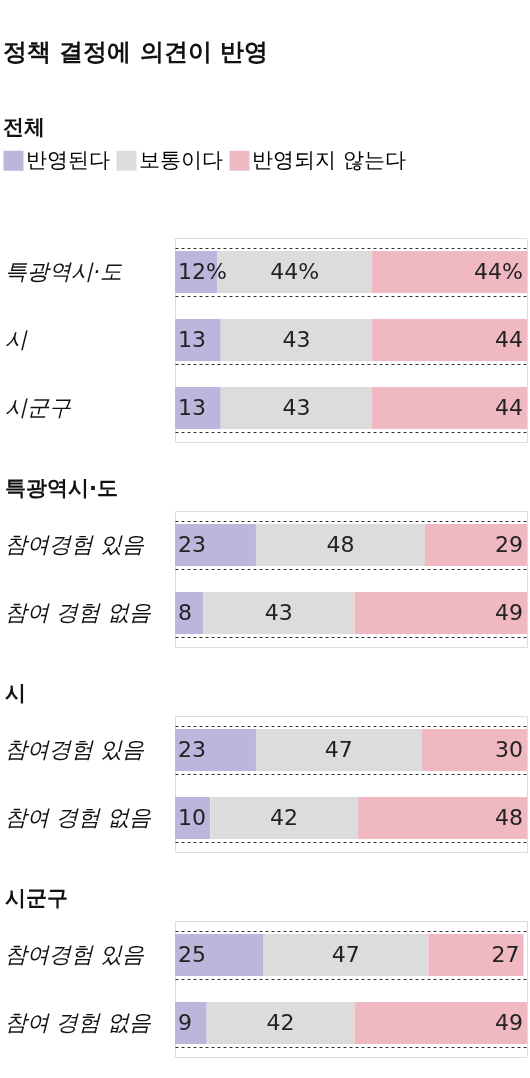 The width and height of the screenshot is (530, 1078). I want to click on chart-title: 정책 결정에 의견이 반영, so click(136, 52).